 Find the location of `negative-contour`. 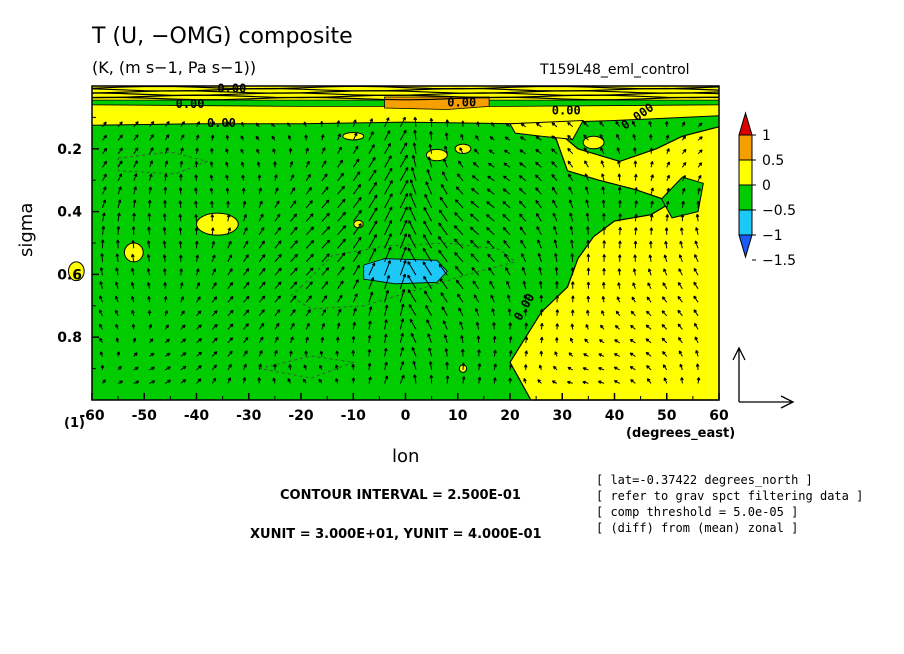

negative-contour is located at coordinates (307, 367).